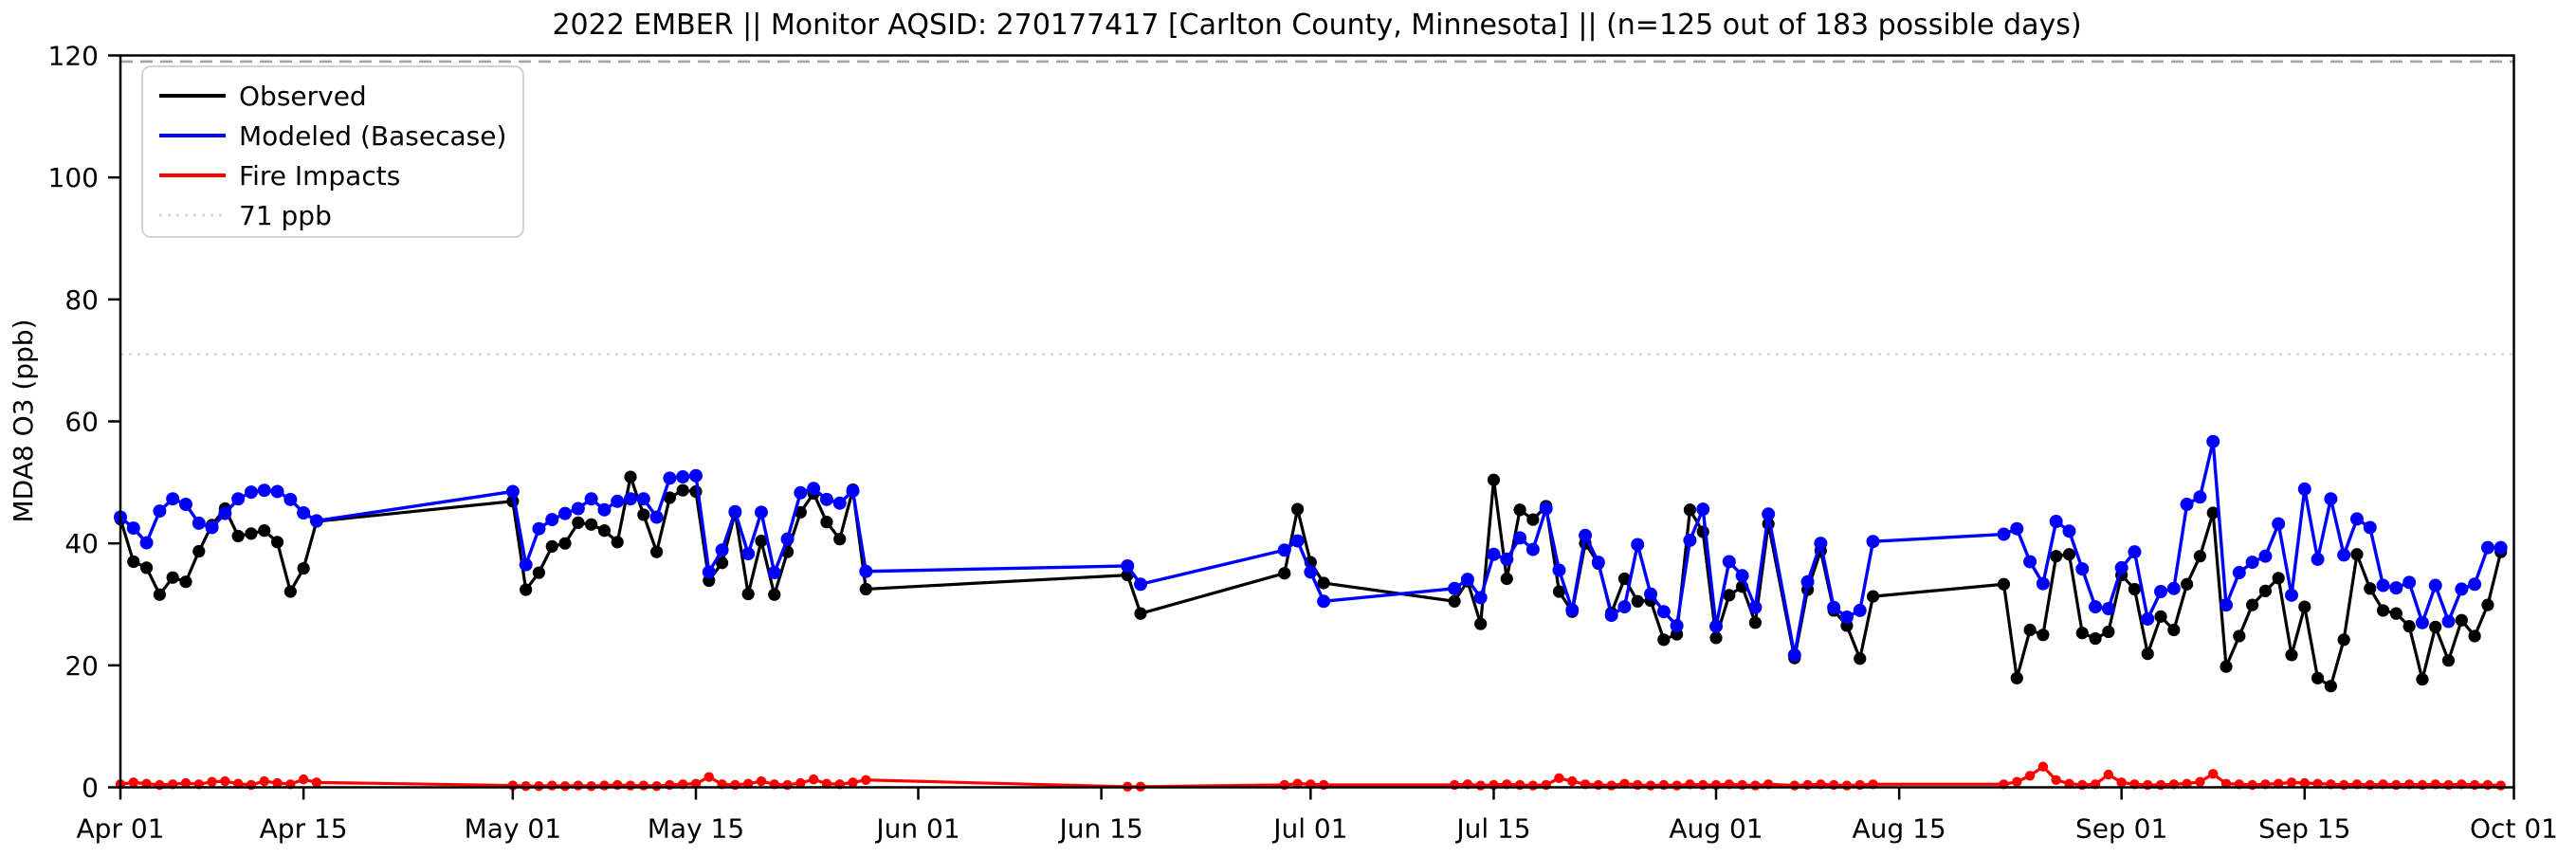  What do you see at coordinates (81, 543) in the screenshot?
I see `y-tick-label: 40` at bounding box center [81, 543].